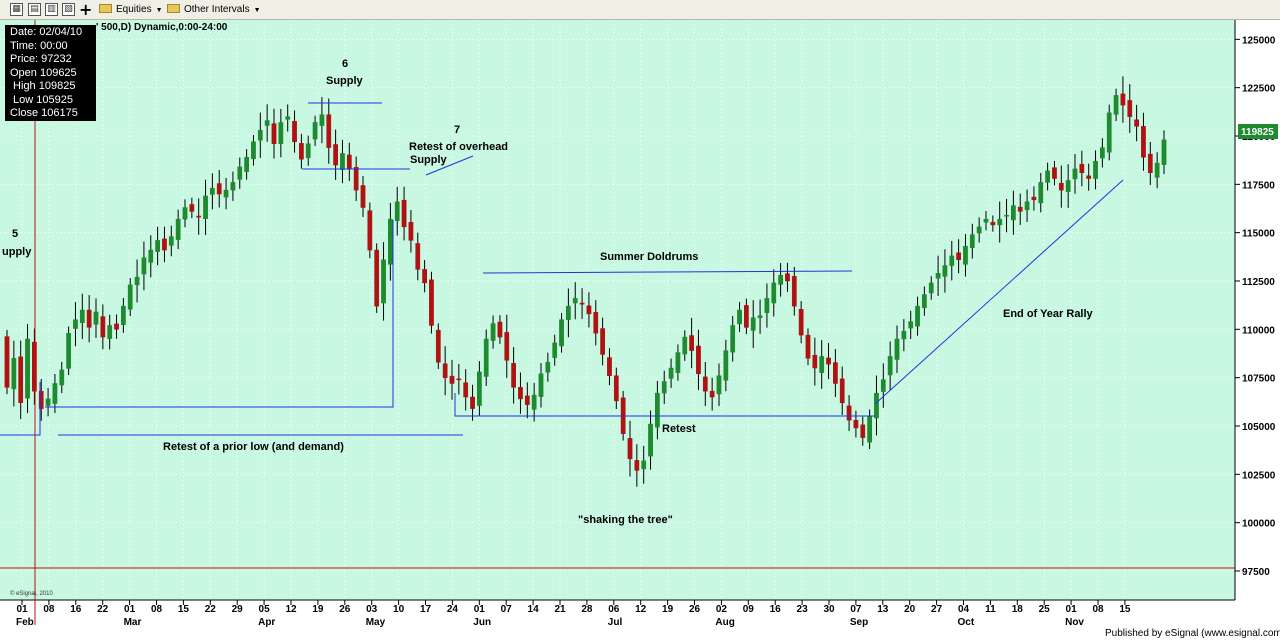  What do you see at coordinates (507, 609) in the screenshot?
I see `x-tick-label: 07` at bounding box center [507, 609].